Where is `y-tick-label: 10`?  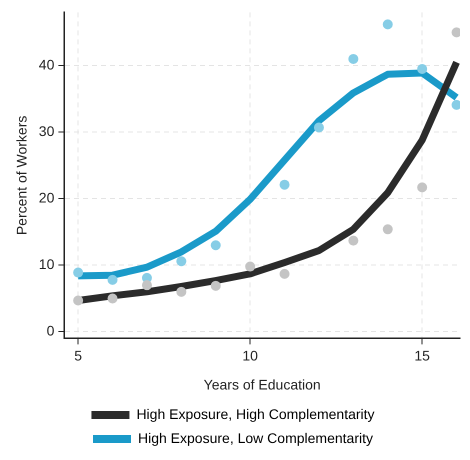
y-tick-label: 10 is located at coordinates (46, 264).